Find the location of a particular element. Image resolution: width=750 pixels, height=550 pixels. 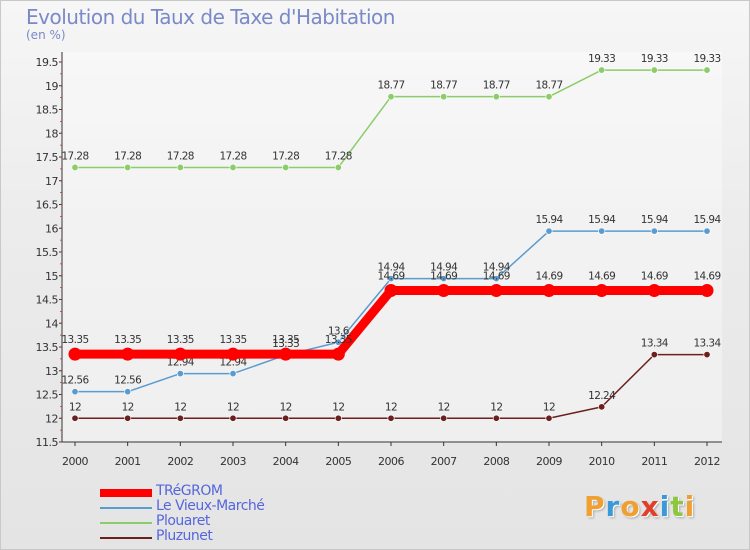

y-tick-label: 16 is located at coordinates (51, 228).